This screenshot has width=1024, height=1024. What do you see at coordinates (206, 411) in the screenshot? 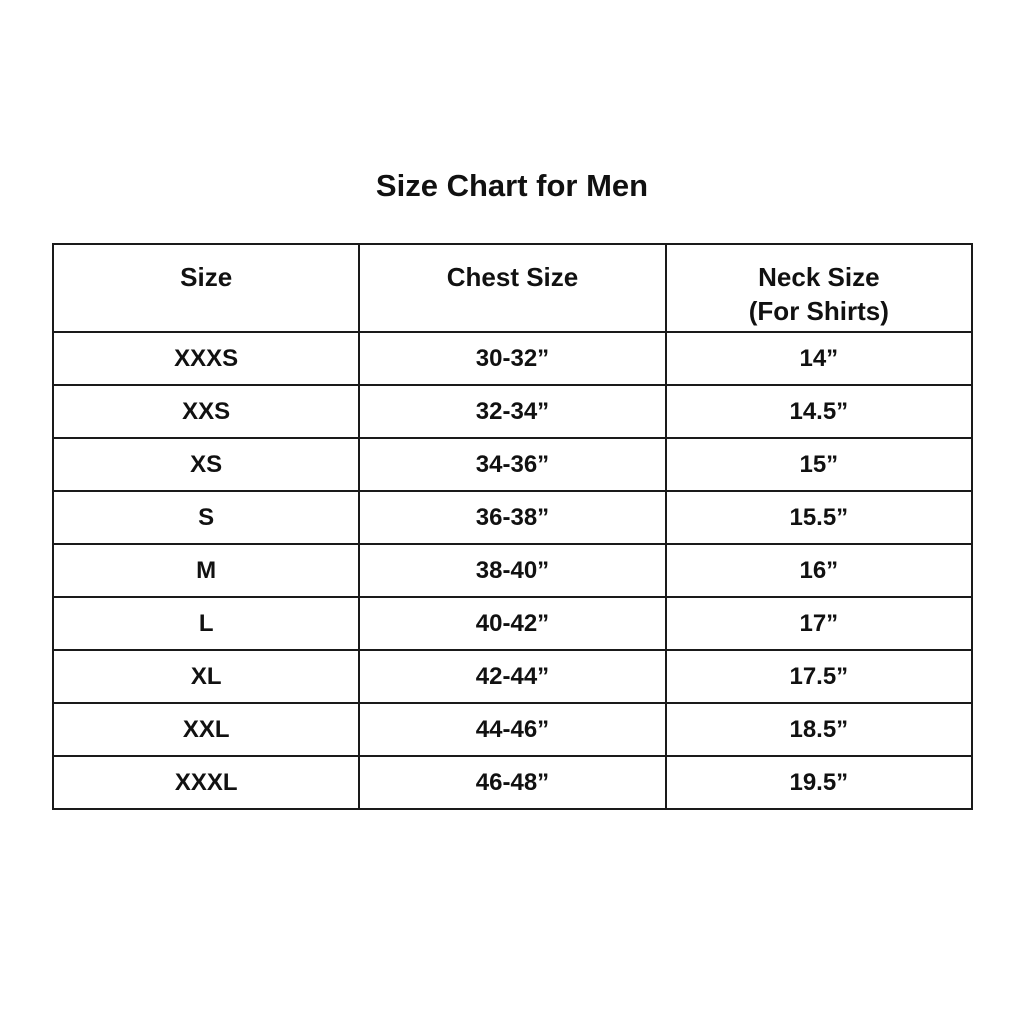
I see `size-cell: XXS` at bounding box center [206, 411].